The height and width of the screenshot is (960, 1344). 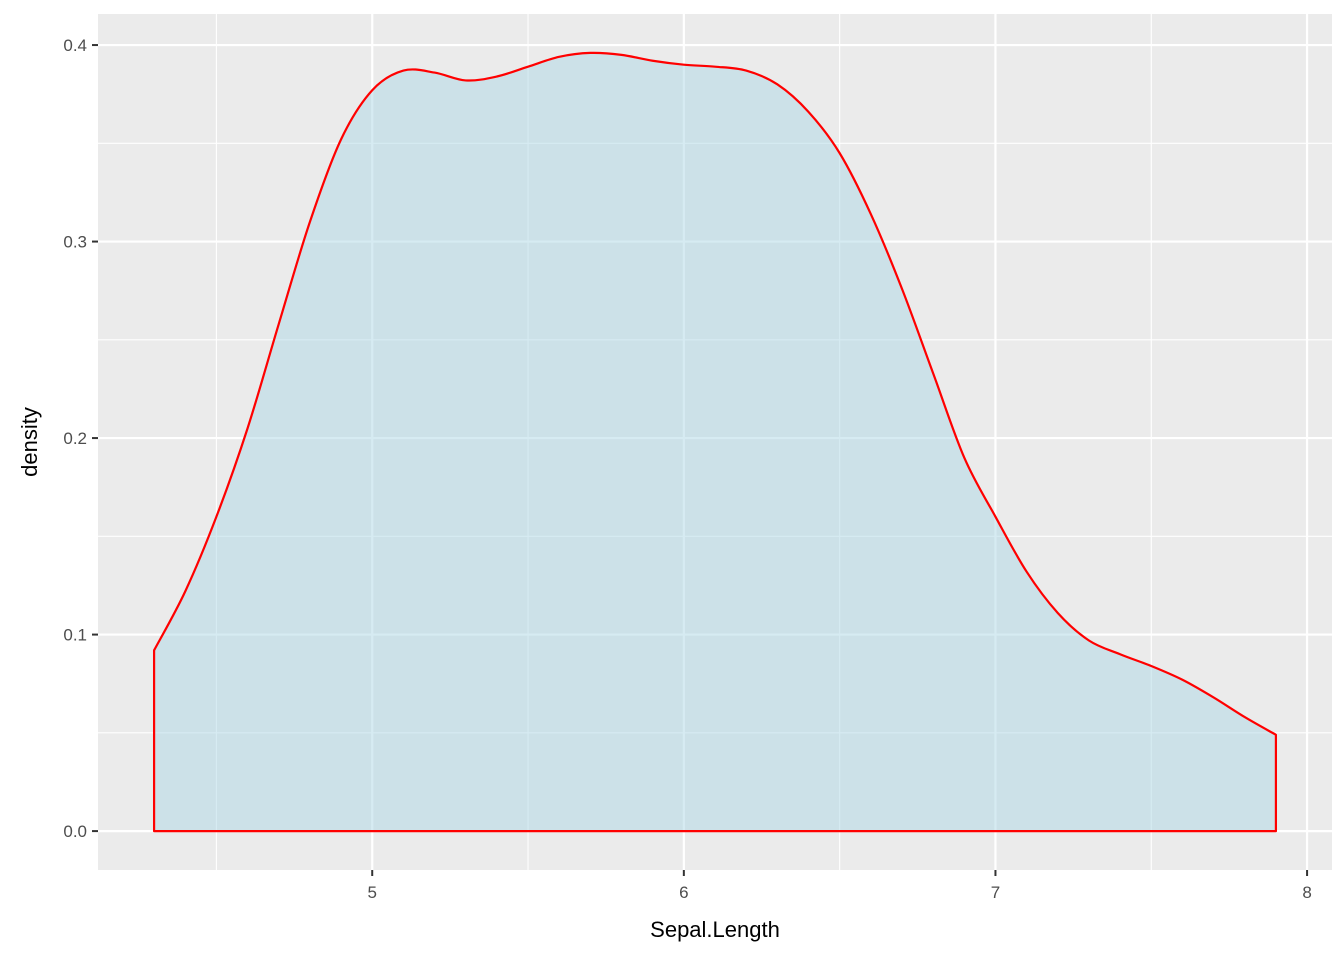 I want to click on x-tick-label: 6, so click(x=683, y=892).